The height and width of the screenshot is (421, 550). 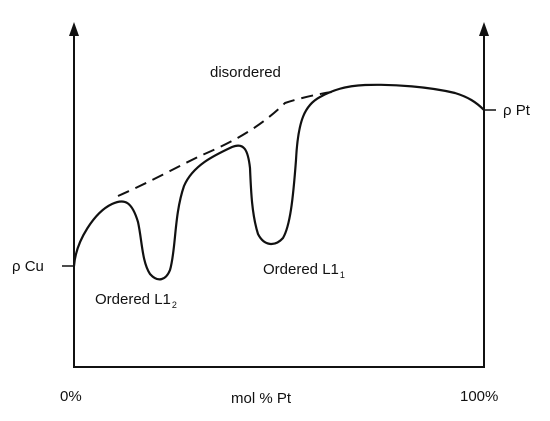 I want to click on x-axis-max-label: 100%, so click(x=479, y=396).